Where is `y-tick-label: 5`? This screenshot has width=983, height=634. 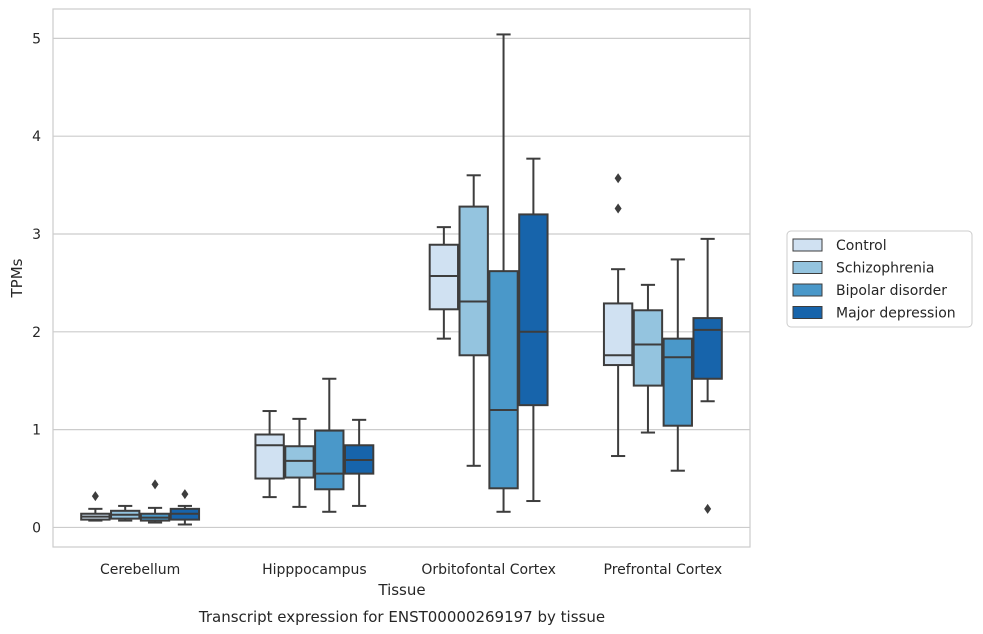 y-tick-label: 5 is located at coordinates (36, 39).